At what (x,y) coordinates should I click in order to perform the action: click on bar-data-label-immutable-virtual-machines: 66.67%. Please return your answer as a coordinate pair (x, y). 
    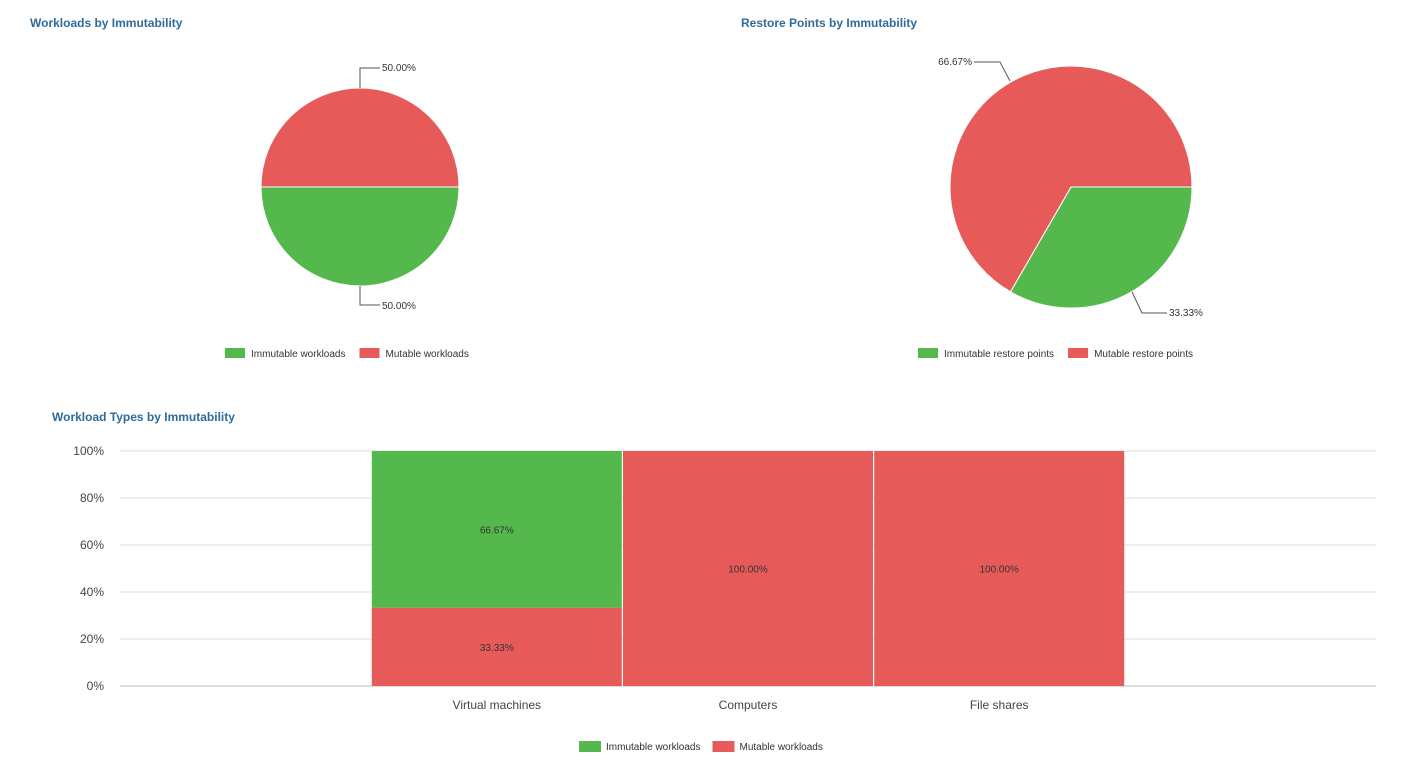
    Looking at the image, I should click on (497, 530).